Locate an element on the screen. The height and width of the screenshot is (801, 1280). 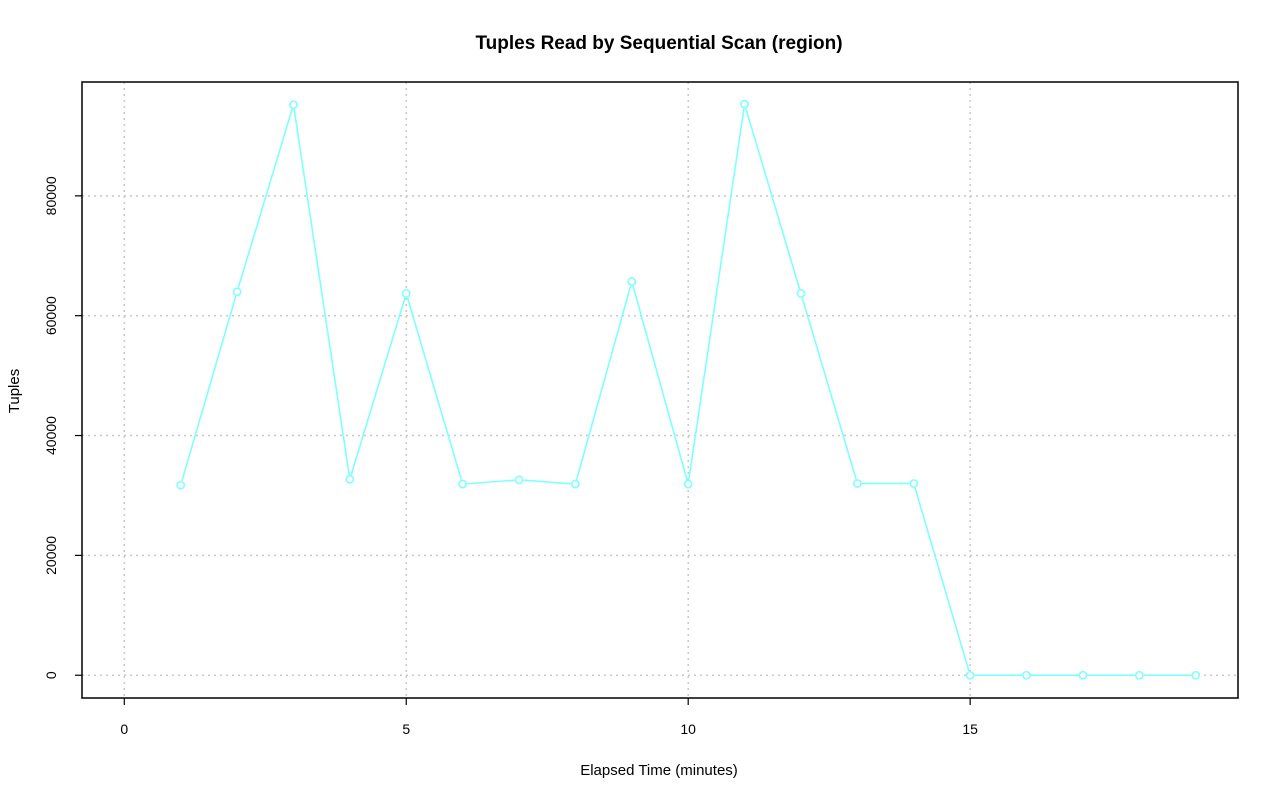
y-tick-label: 20000 is located at coordinates (51, 555).